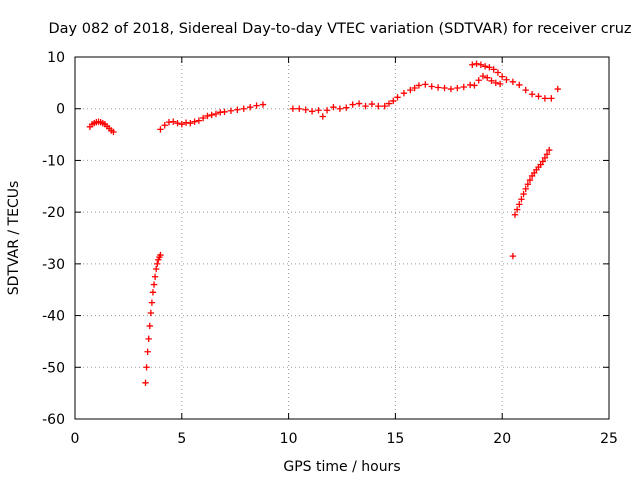 The image size is (640, 480). Describe the element at coordinates (395, 439) in the screenshot. I see `x-tick-label: 15` at that location.